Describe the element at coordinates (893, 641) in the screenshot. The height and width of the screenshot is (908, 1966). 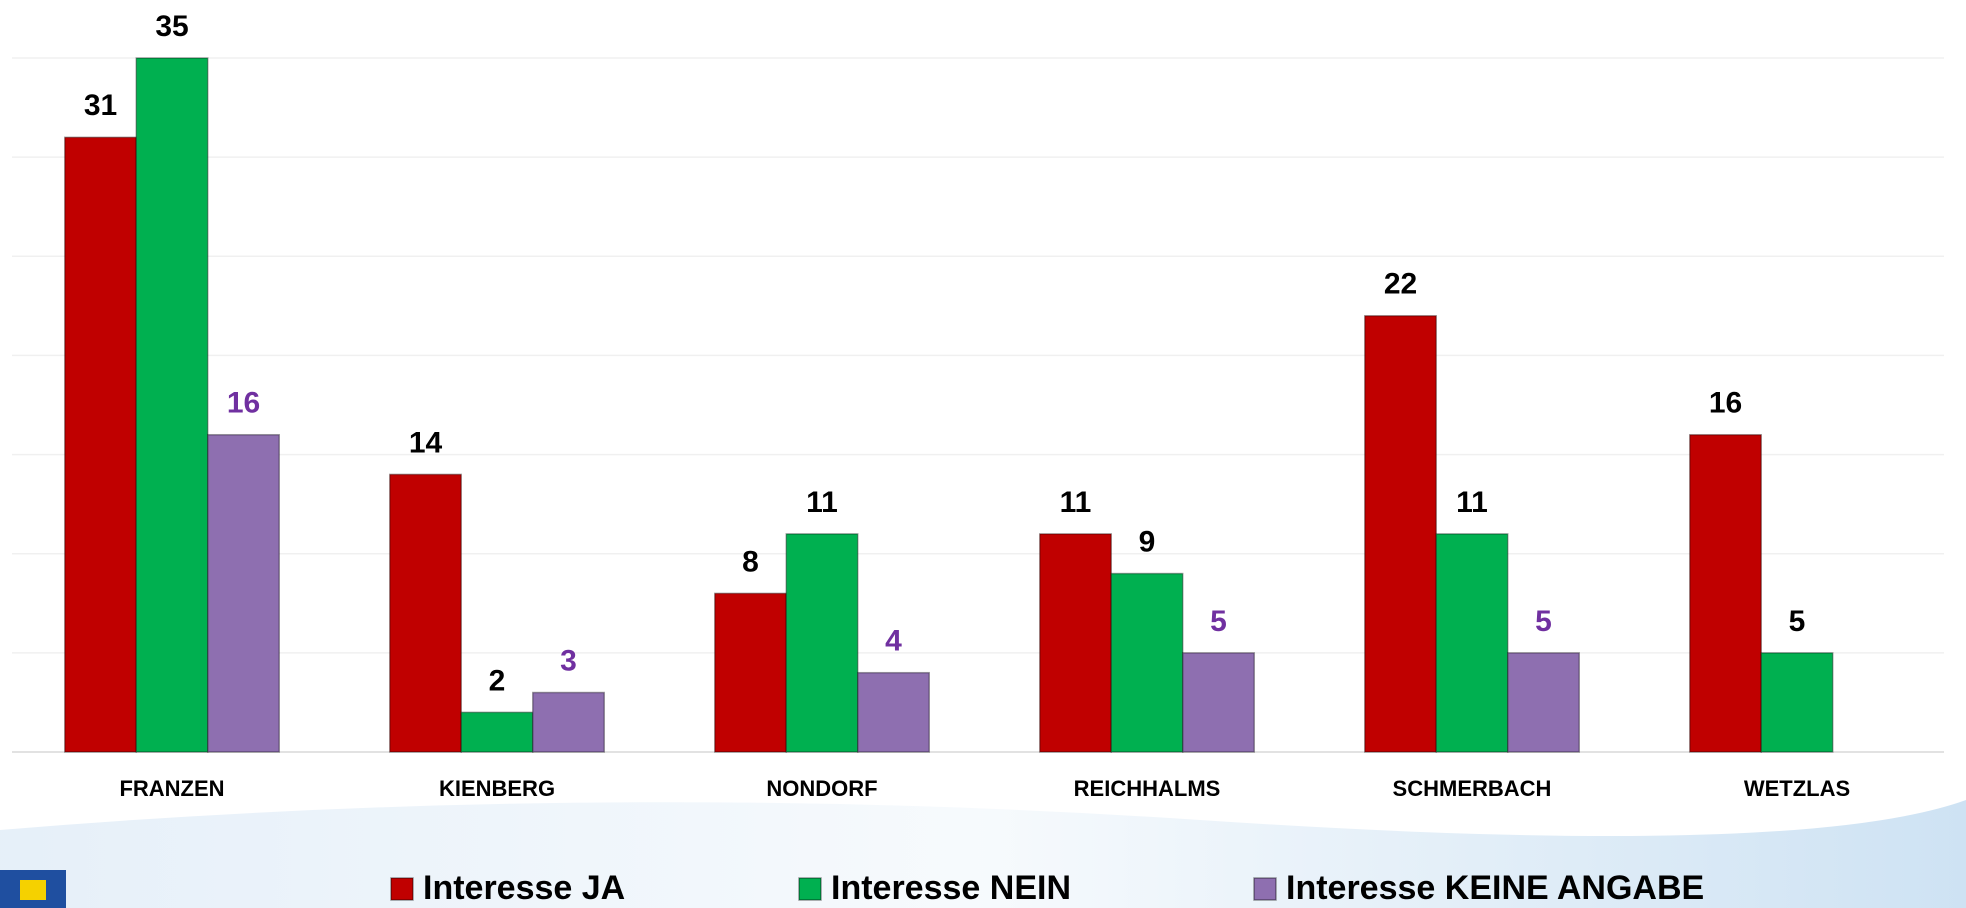
I see `data-label: 4` at that location.